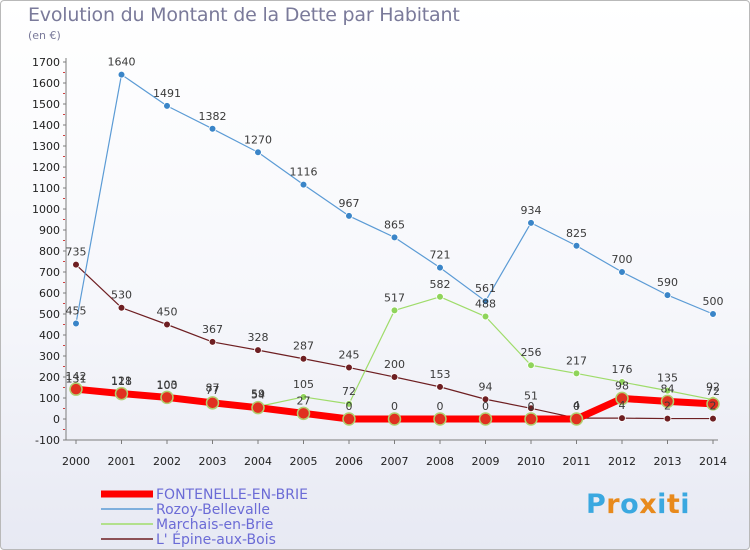 This screenshot has width=750, height=550. I want to click on y-tick-label: 1600, so click(46, 83).